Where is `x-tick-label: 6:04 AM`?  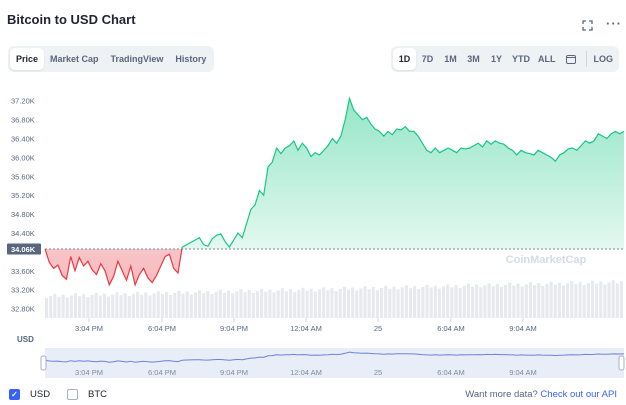 x-tick-label: 6:04 AM is located at coordinates (451, 328).